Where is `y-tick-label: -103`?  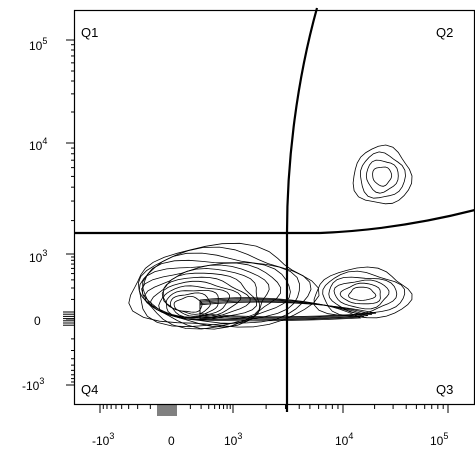 y-tick-label: -103 is located at coordinates (33, 384).